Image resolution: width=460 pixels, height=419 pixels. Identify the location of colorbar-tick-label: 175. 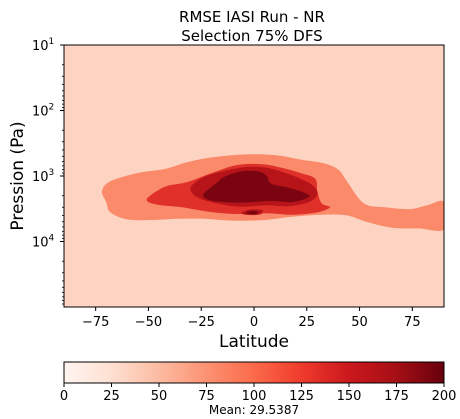
(396, 396).